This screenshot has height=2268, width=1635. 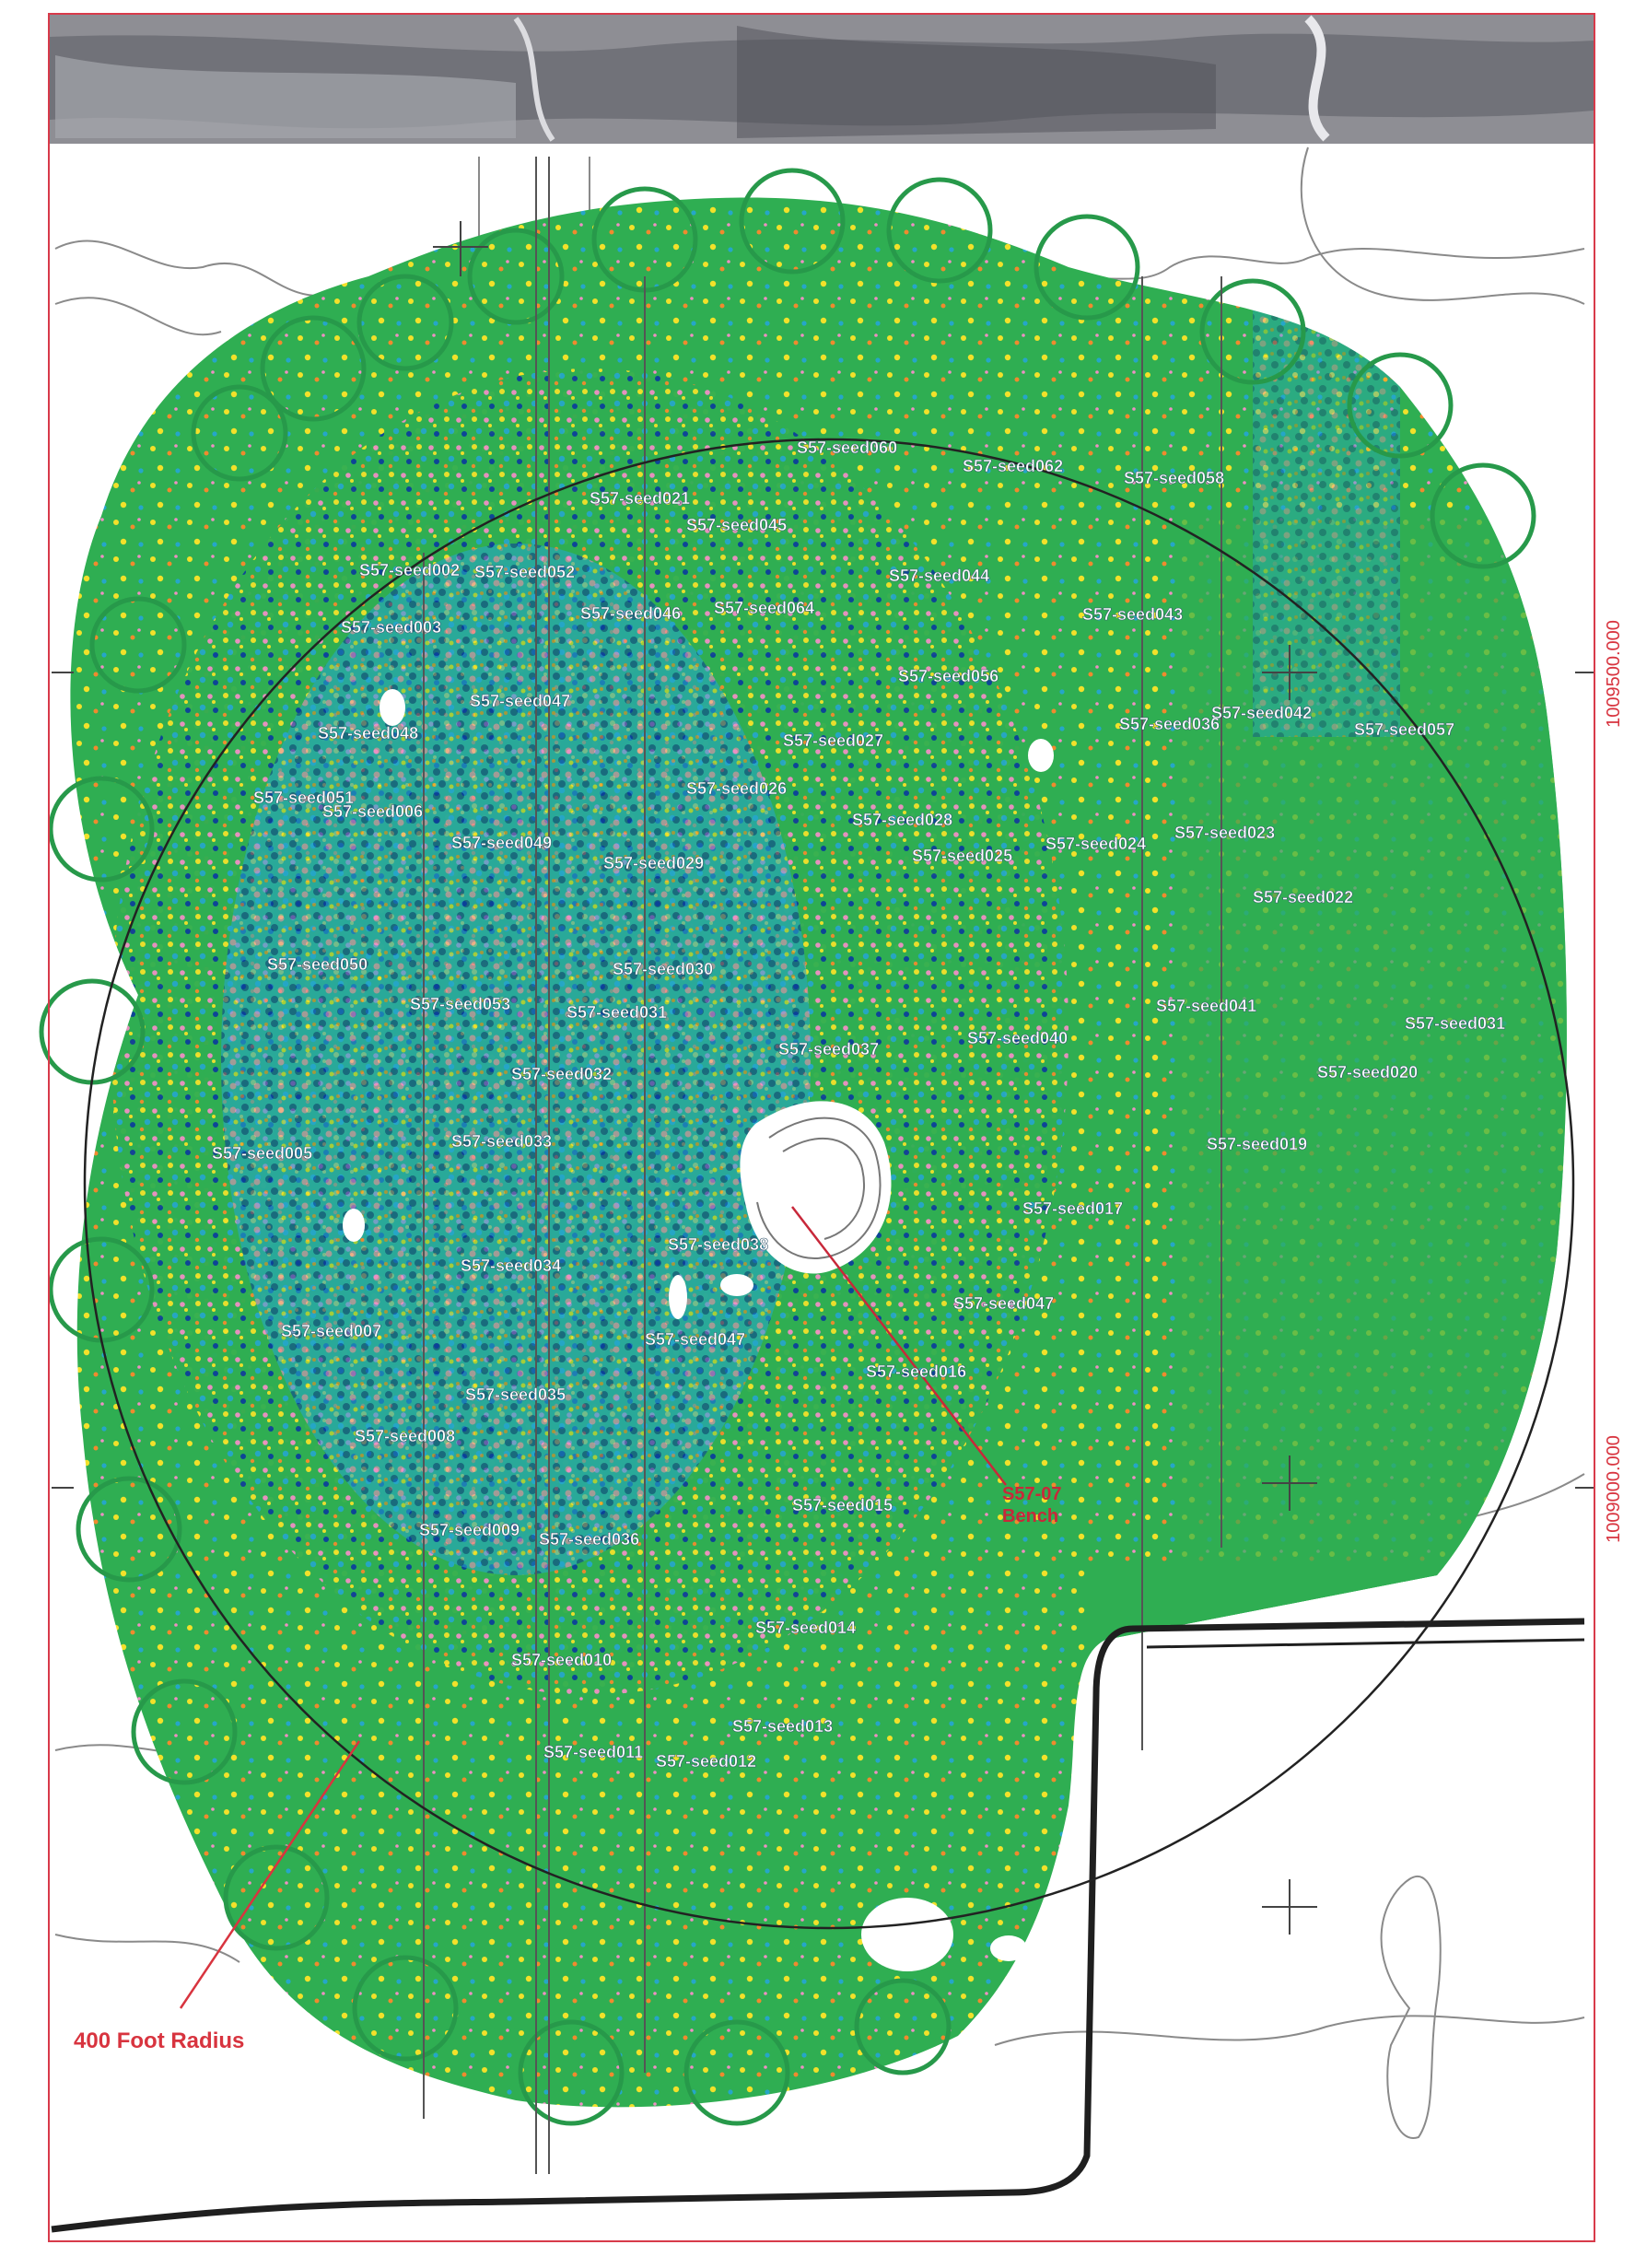 I want to click on seed-label: S57-seed049, so click(x=502, y=843).